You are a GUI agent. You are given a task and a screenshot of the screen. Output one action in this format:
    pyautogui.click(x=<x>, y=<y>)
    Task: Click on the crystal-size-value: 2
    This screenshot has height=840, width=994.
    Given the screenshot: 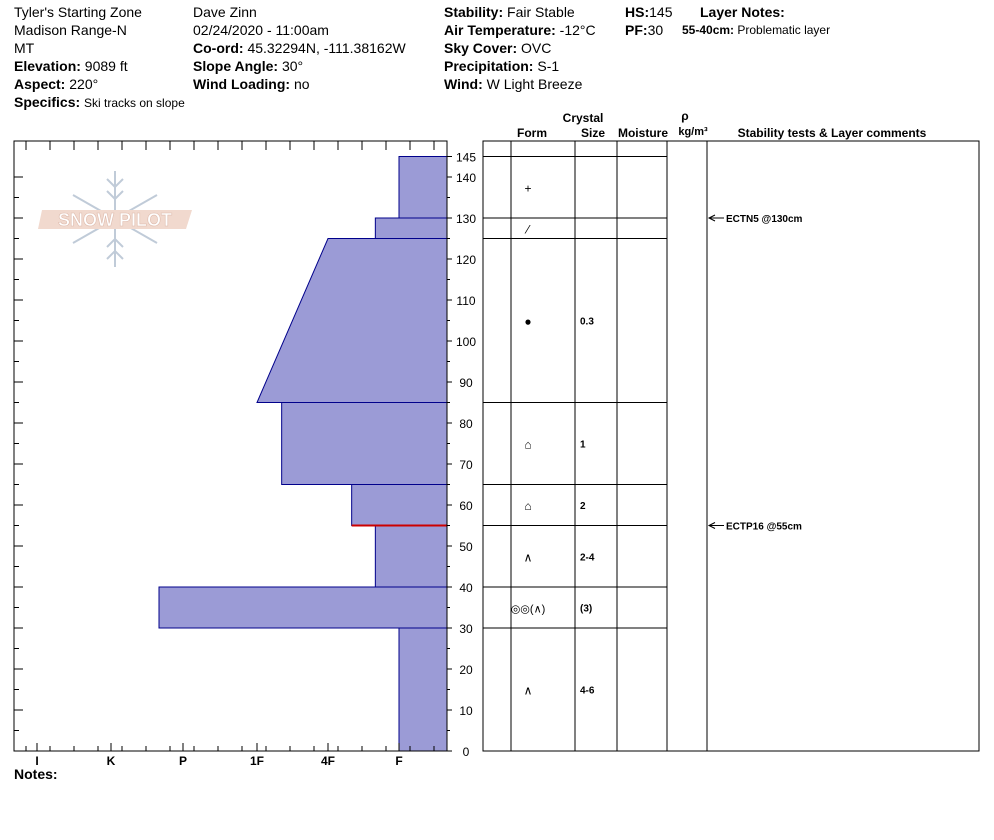 What is the action you would take?
    pyautogui.click(x=583, y=506)
    